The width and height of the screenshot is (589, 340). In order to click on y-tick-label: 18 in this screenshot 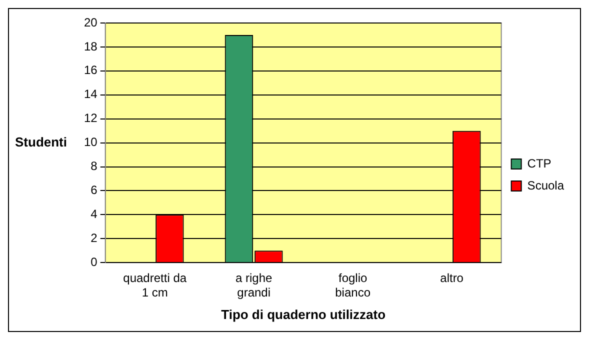, I will do `click(91, 46)`.